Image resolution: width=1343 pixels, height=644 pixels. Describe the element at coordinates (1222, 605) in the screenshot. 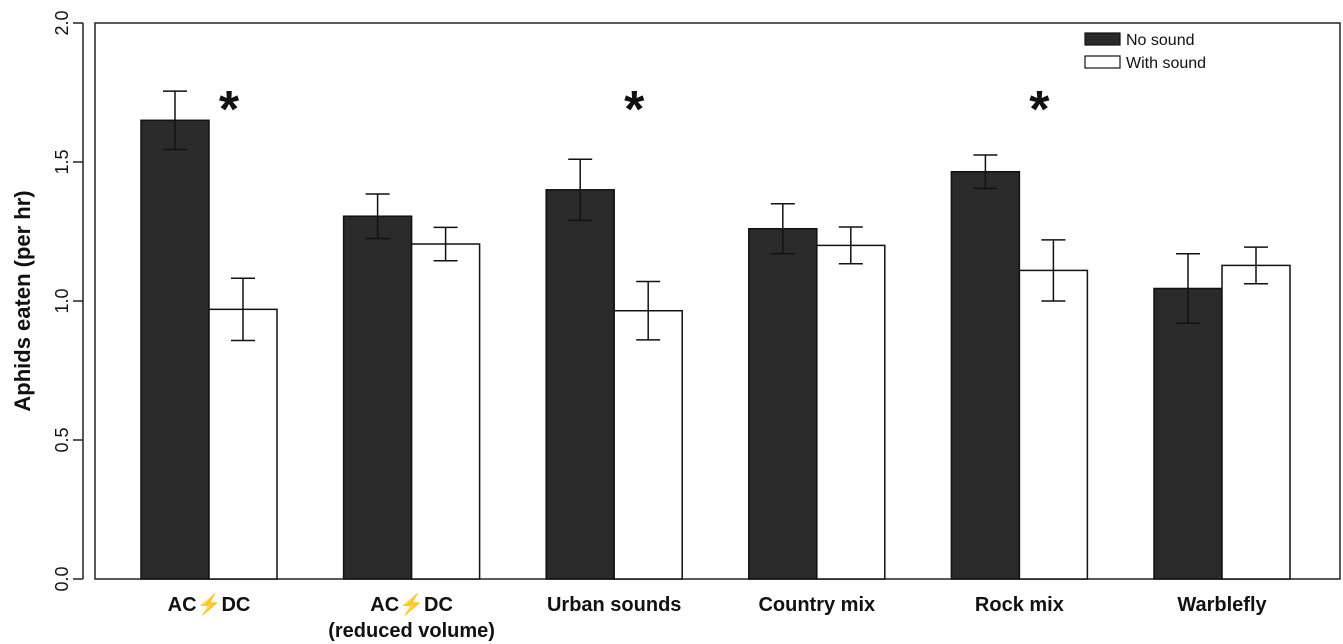

I see `x-category-label: Warblefly` at that location.